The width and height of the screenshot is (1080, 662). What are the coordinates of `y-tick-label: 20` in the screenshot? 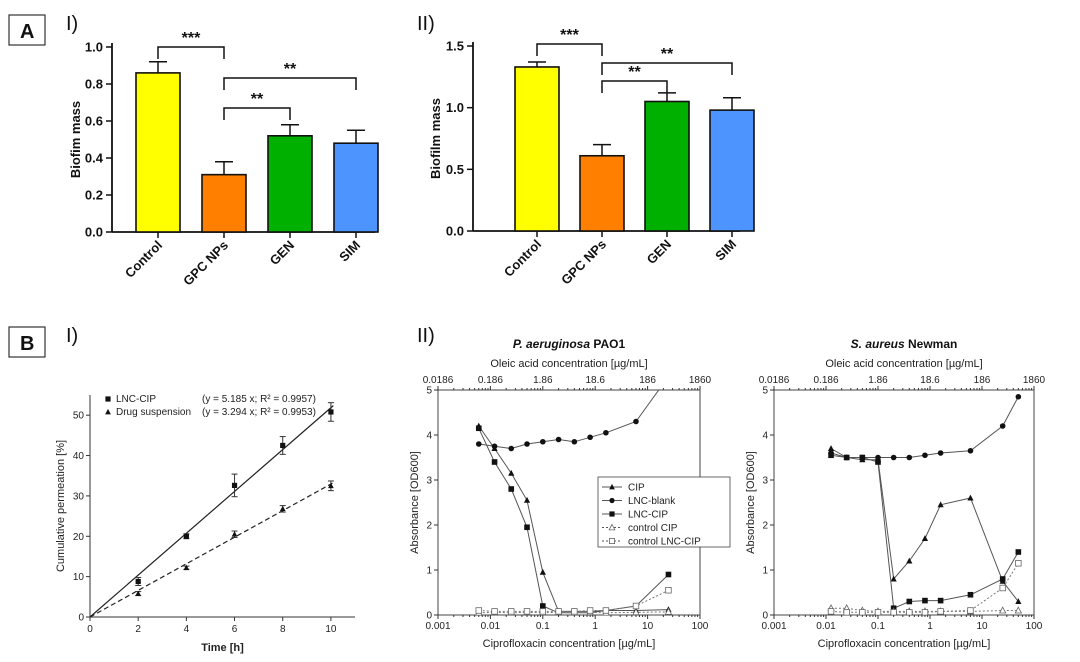 It's located at (79, 537).